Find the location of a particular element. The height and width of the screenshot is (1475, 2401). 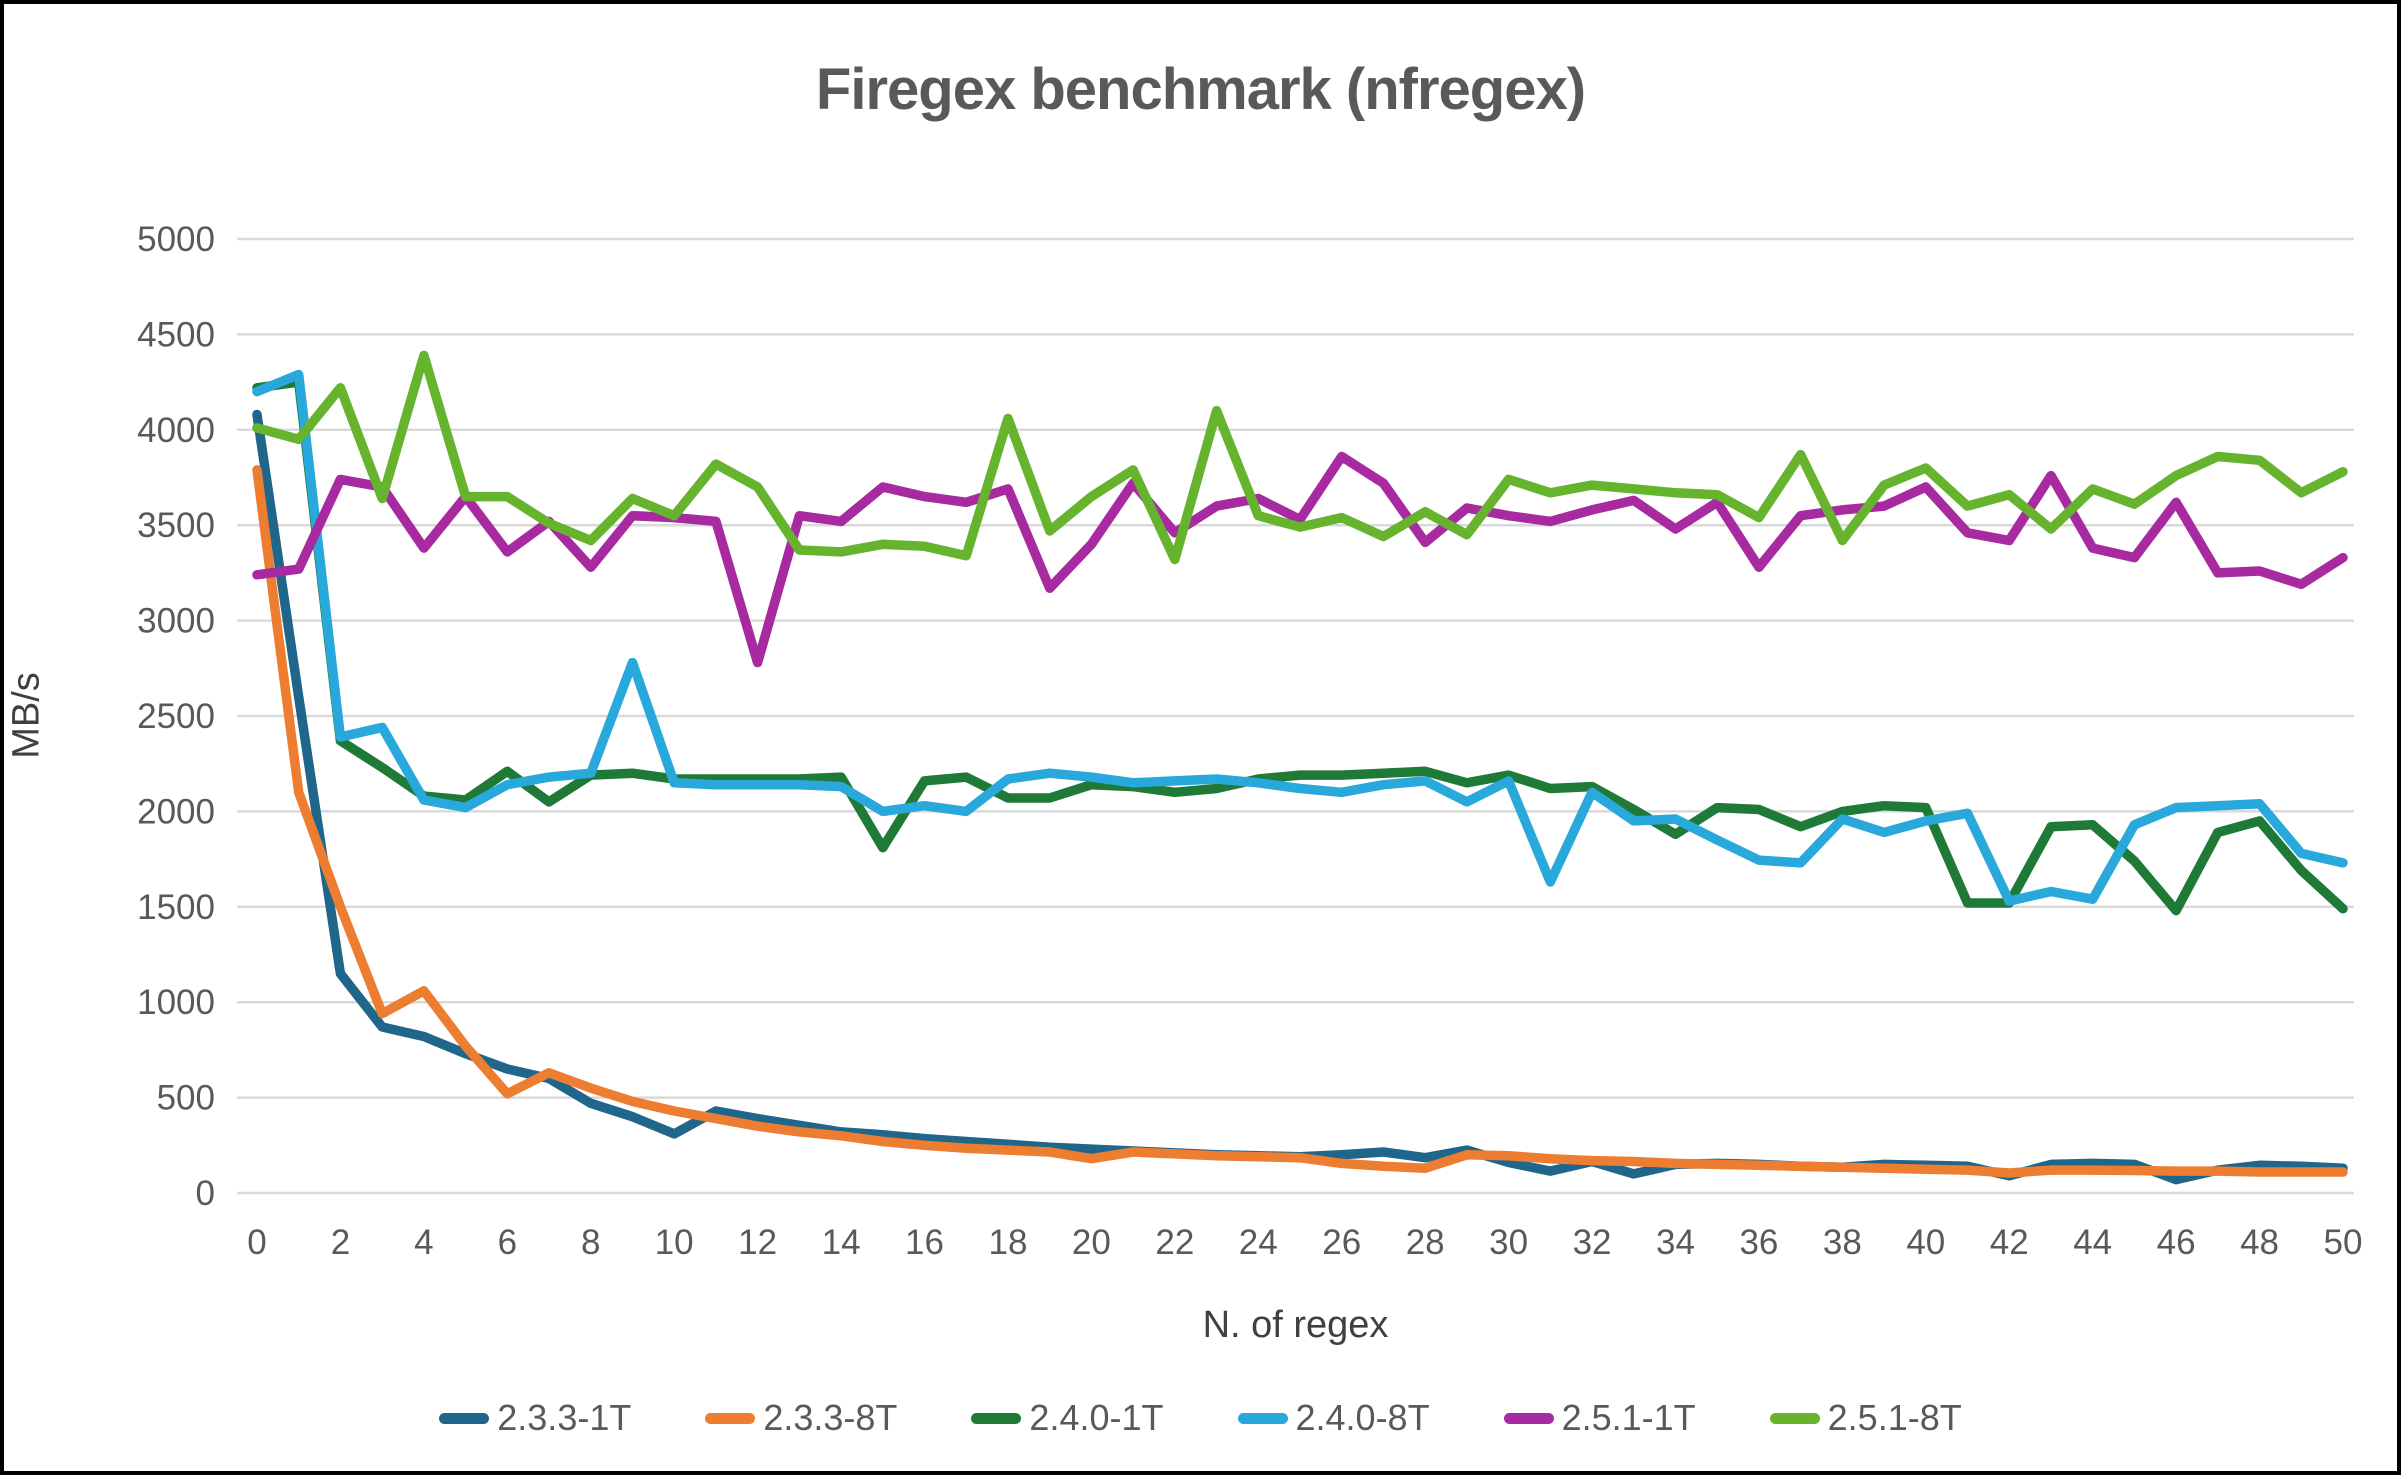

legend-label: 2.3.3-8T is located at coordinates (830, 1417).